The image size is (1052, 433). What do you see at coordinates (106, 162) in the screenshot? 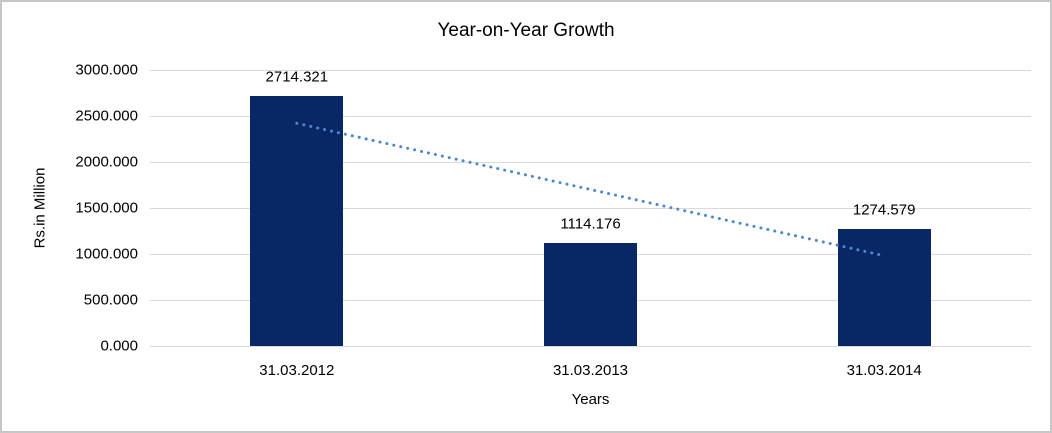
I see `y-tick-label: 2000.000` at bounding box center [106, 162].